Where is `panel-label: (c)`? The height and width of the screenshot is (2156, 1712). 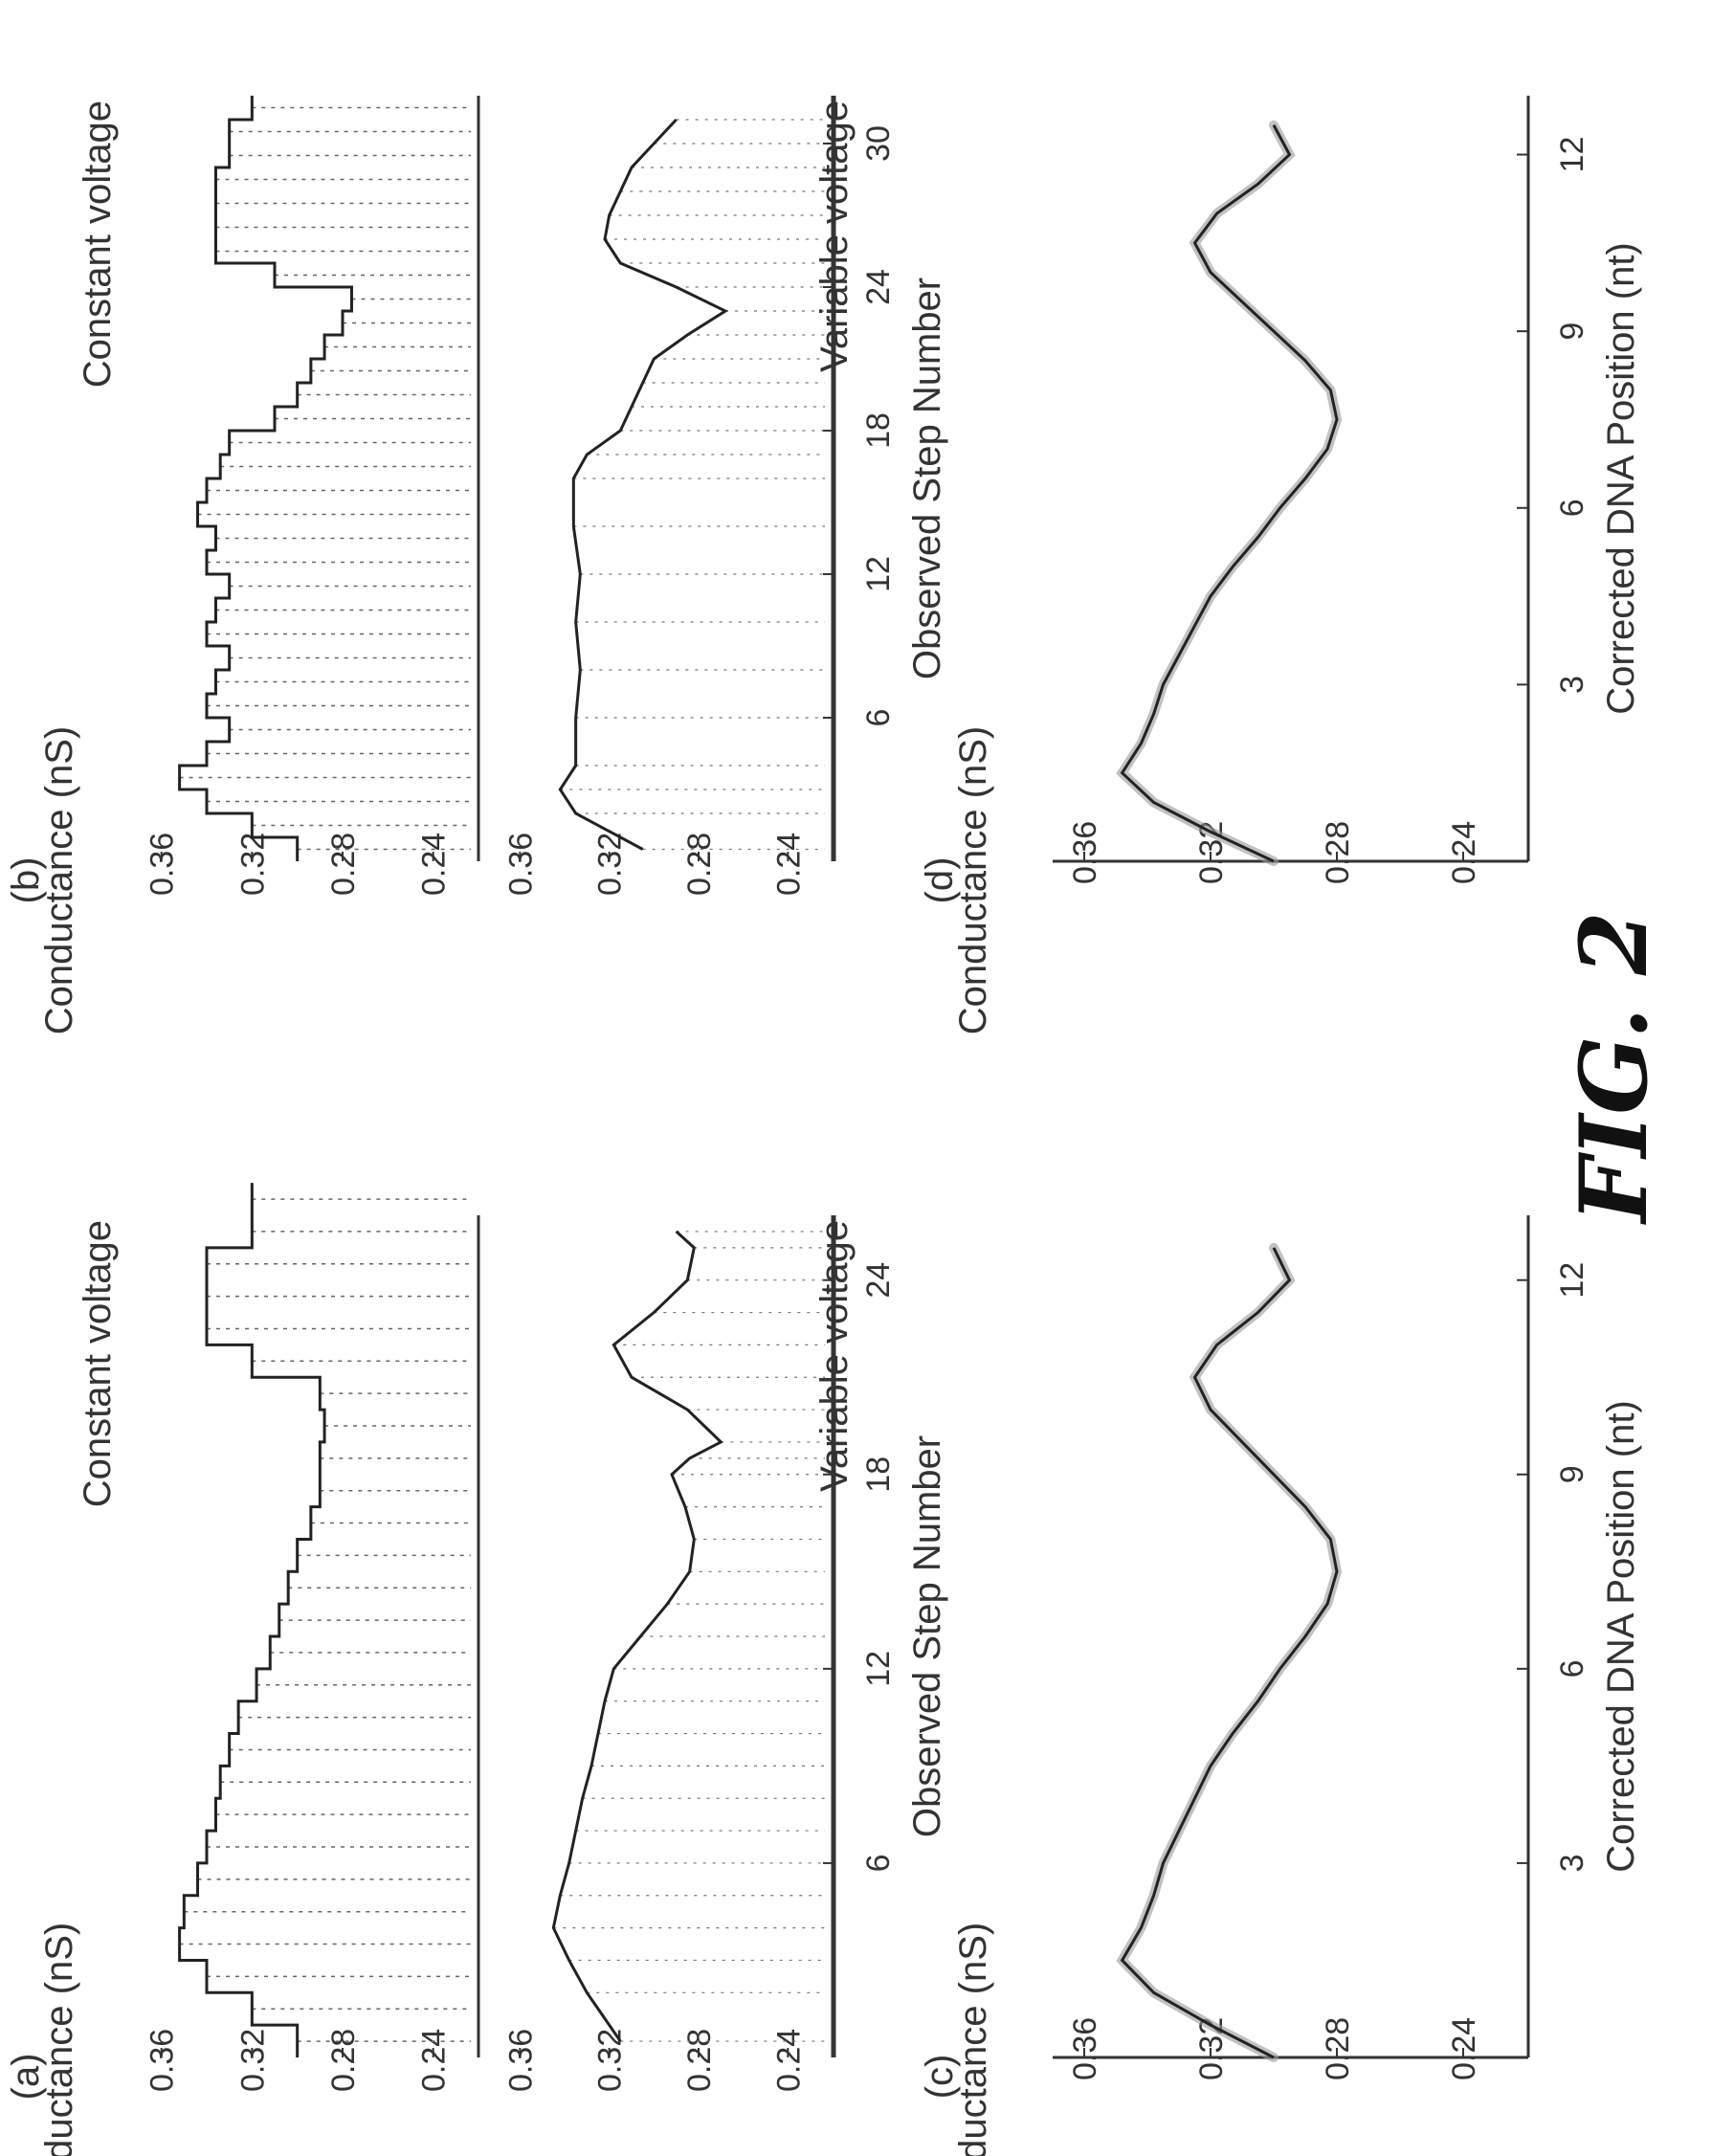 panel-label: (c) is located at coordinates (940, 2077).